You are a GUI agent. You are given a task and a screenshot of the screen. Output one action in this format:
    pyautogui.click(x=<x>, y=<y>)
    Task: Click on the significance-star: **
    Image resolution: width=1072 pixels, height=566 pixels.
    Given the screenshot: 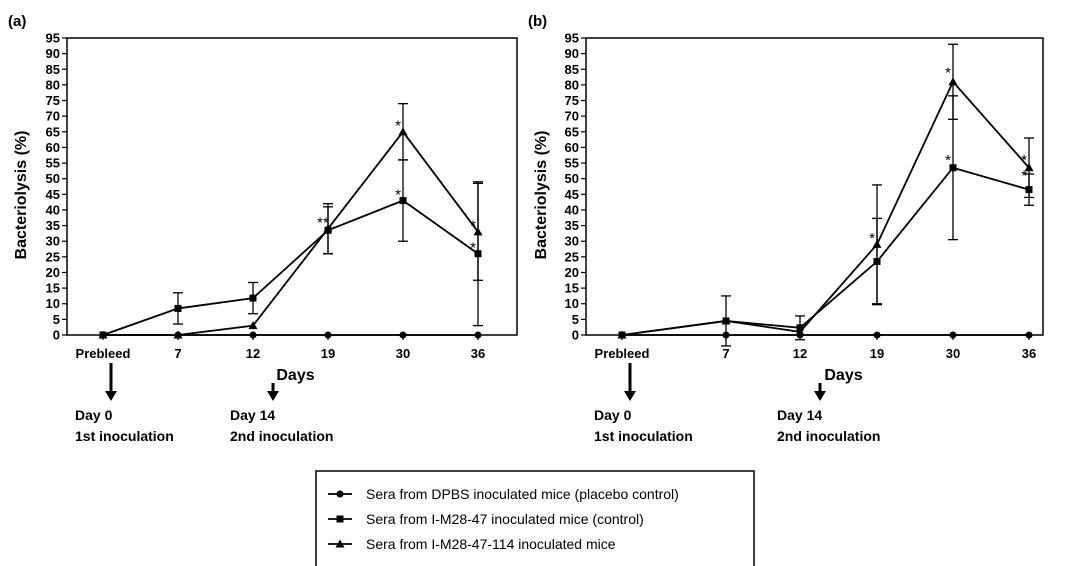 What is the action you would take?
    pyautogui.click(x=323, y=223)
    